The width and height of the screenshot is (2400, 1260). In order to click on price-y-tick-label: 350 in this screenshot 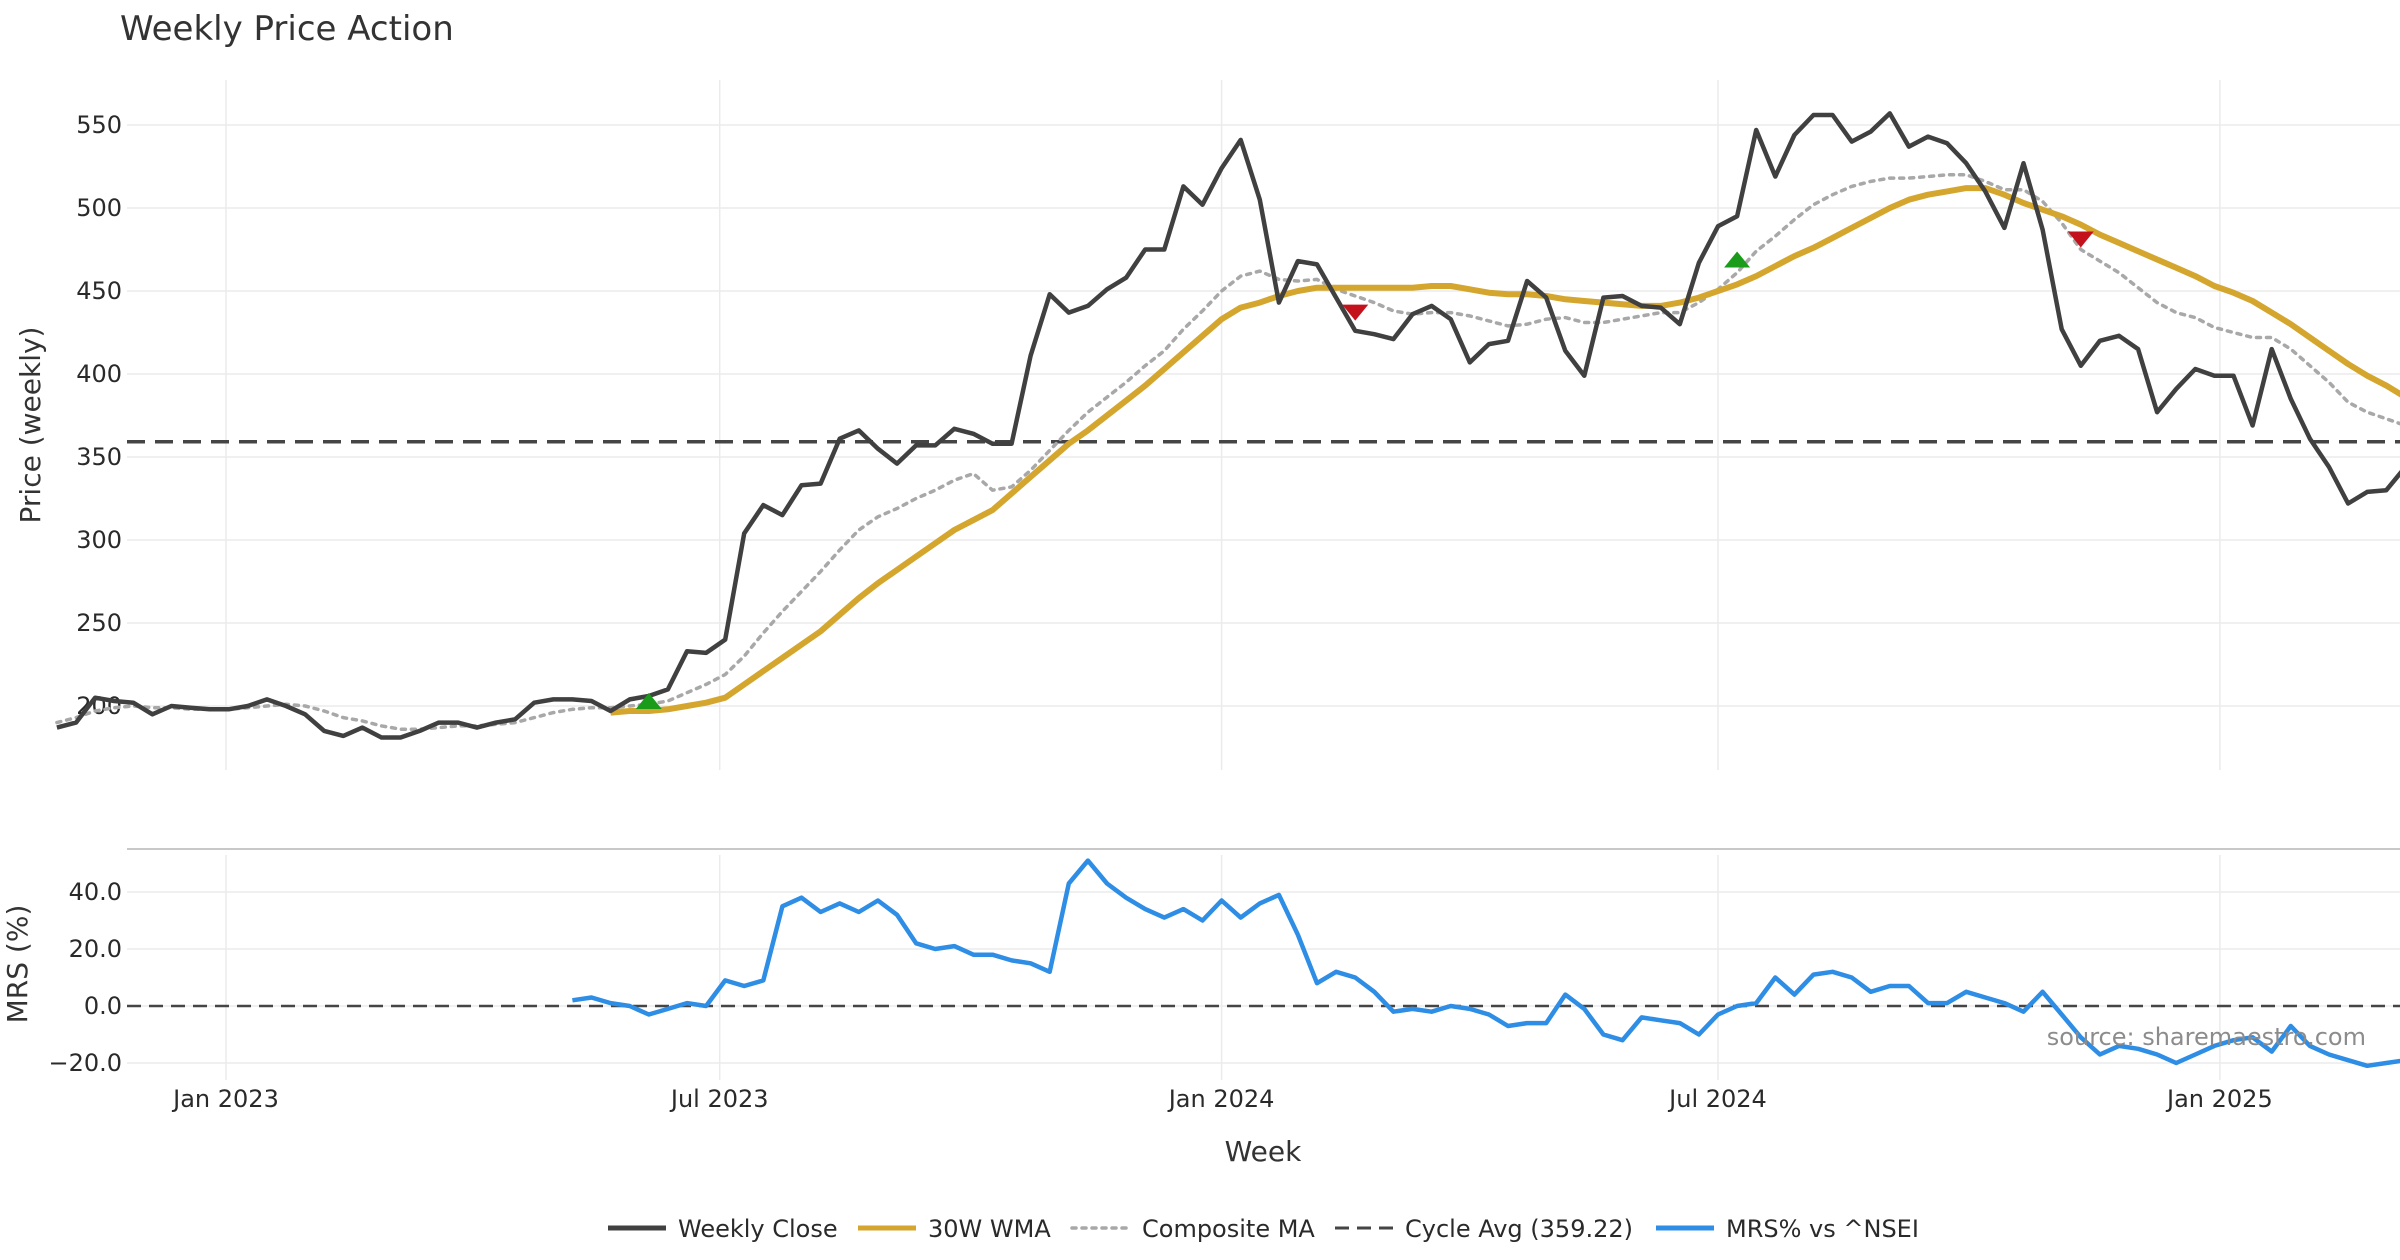, I will do `click(99, 457)`.